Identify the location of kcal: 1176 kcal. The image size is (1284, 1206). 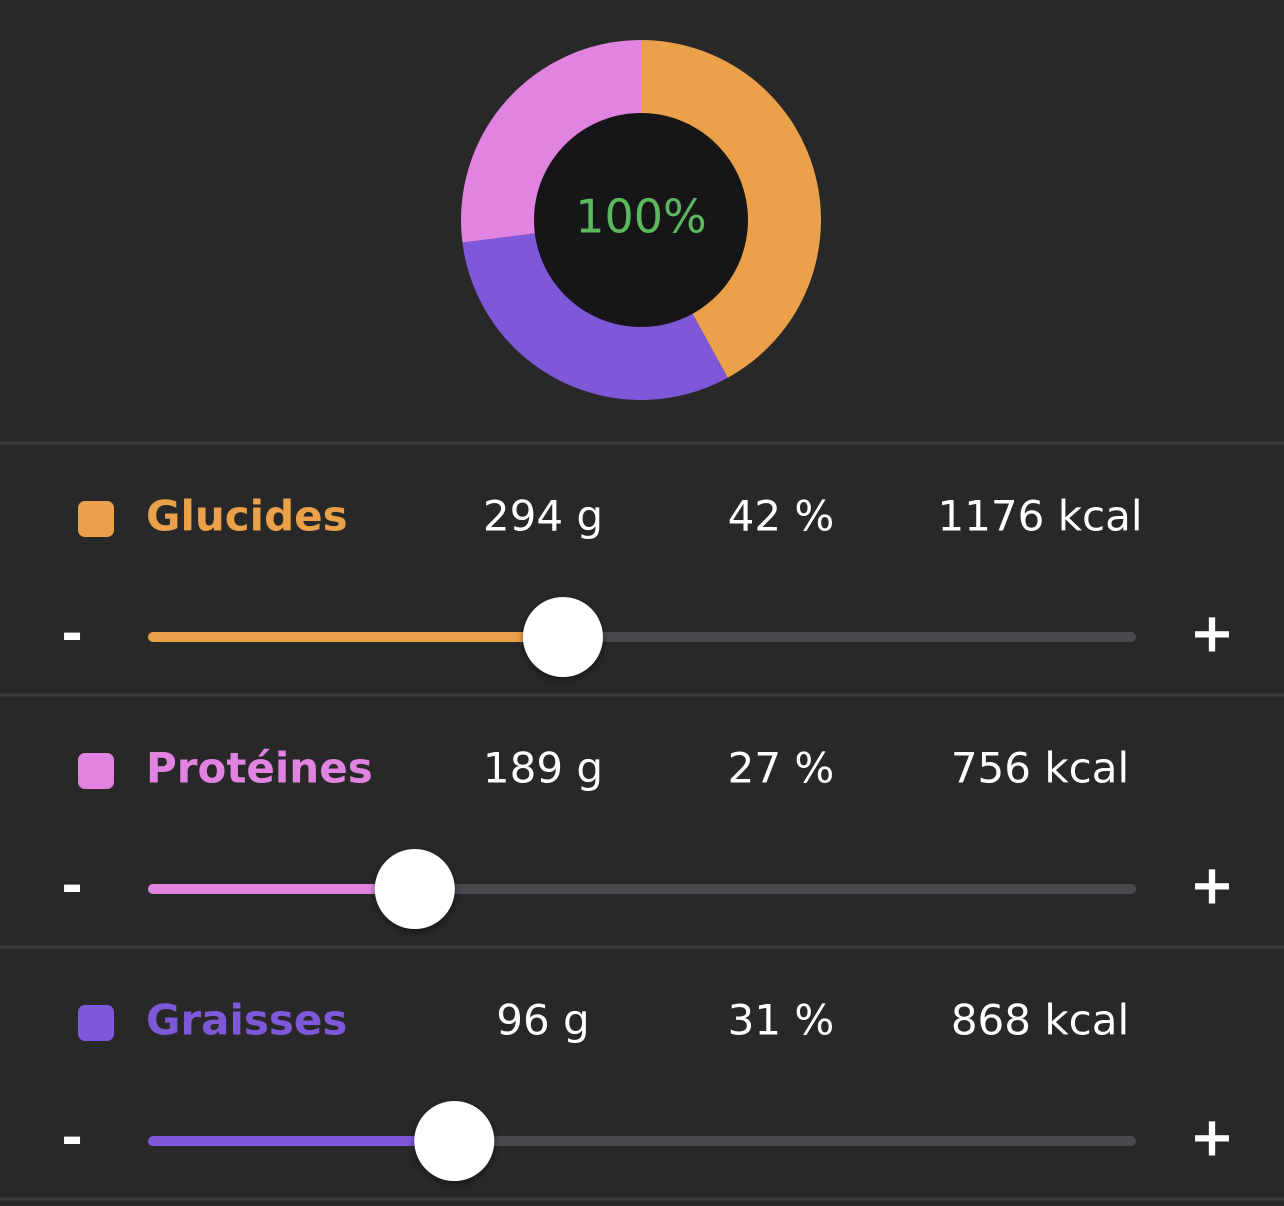
(1039, 516).